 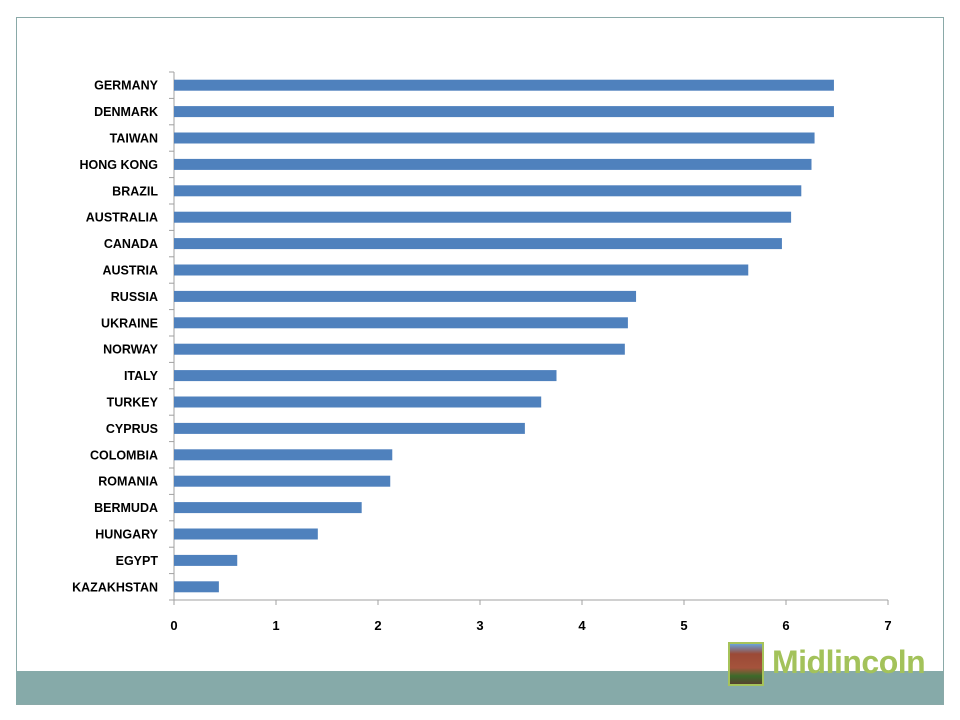 I want to click on building-photo-icon, so click(x=746, y=664).